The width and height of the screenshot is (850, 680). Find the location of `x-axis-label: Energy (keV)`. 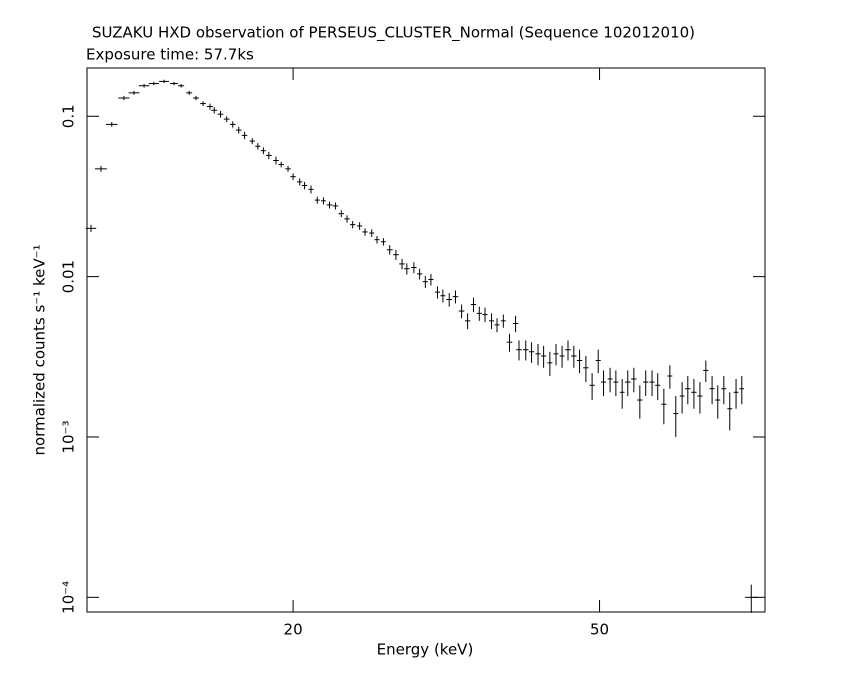

x-axis-label: Energy (keV) is located at coordinates (425, 650).